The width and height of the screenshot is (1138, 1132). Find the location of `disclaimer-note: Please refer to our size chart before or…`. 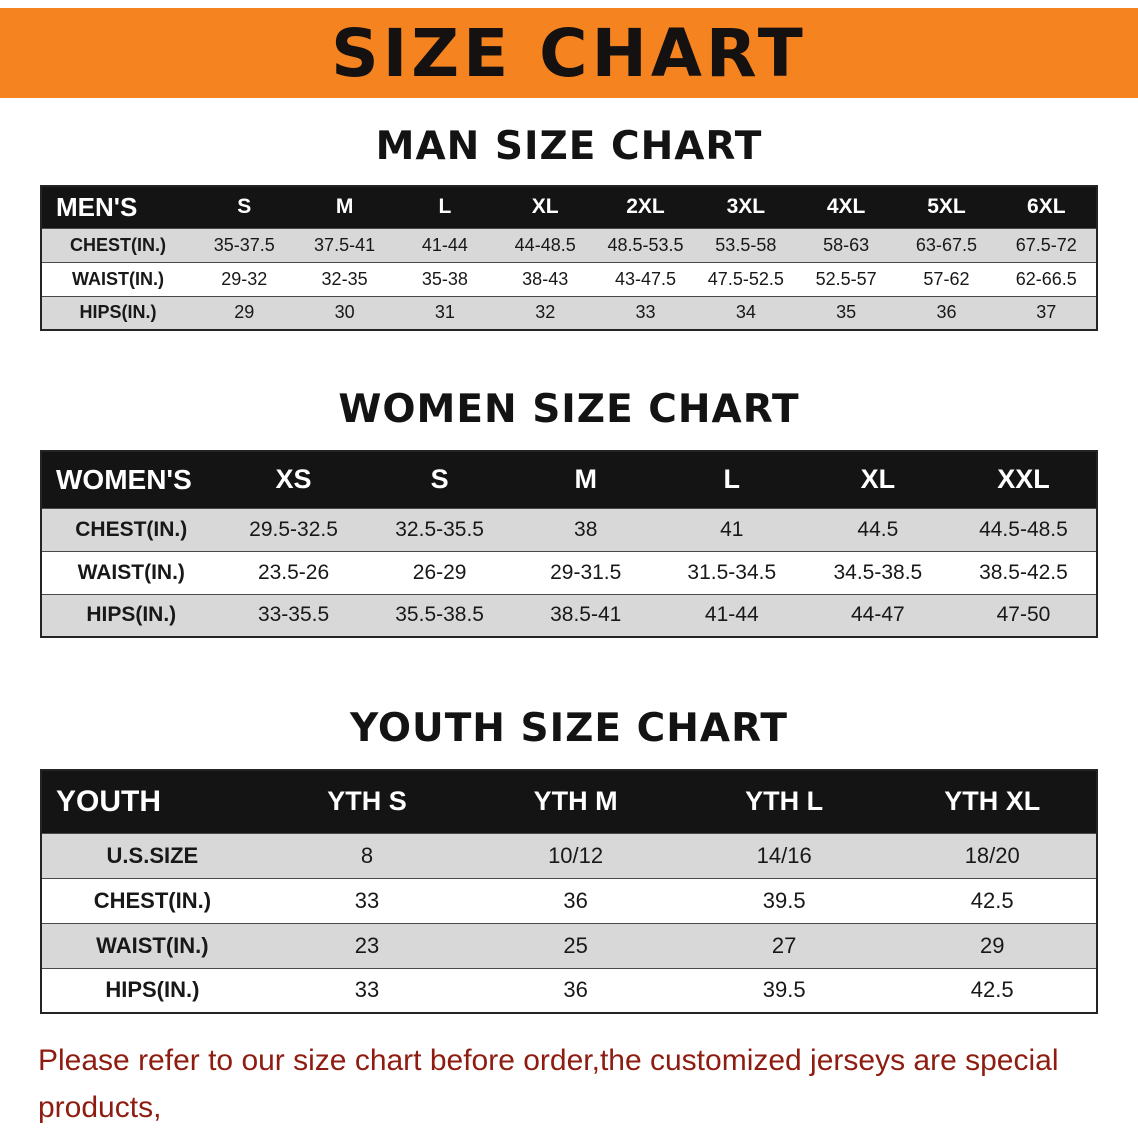

disclaimer-note: Please refer to our size chart before or… is located at coordinates (588, 1085).